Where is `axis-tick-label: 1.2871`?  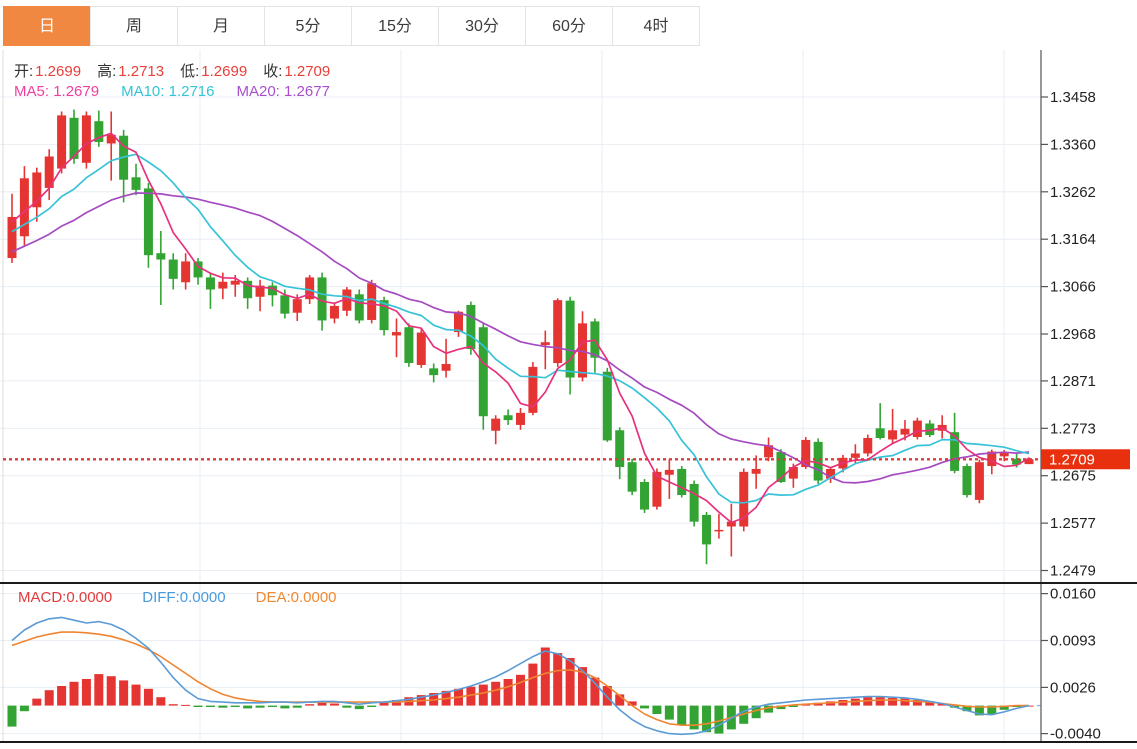
axis-tick-label: 1.2871 is located at coordinates (1073, 381).